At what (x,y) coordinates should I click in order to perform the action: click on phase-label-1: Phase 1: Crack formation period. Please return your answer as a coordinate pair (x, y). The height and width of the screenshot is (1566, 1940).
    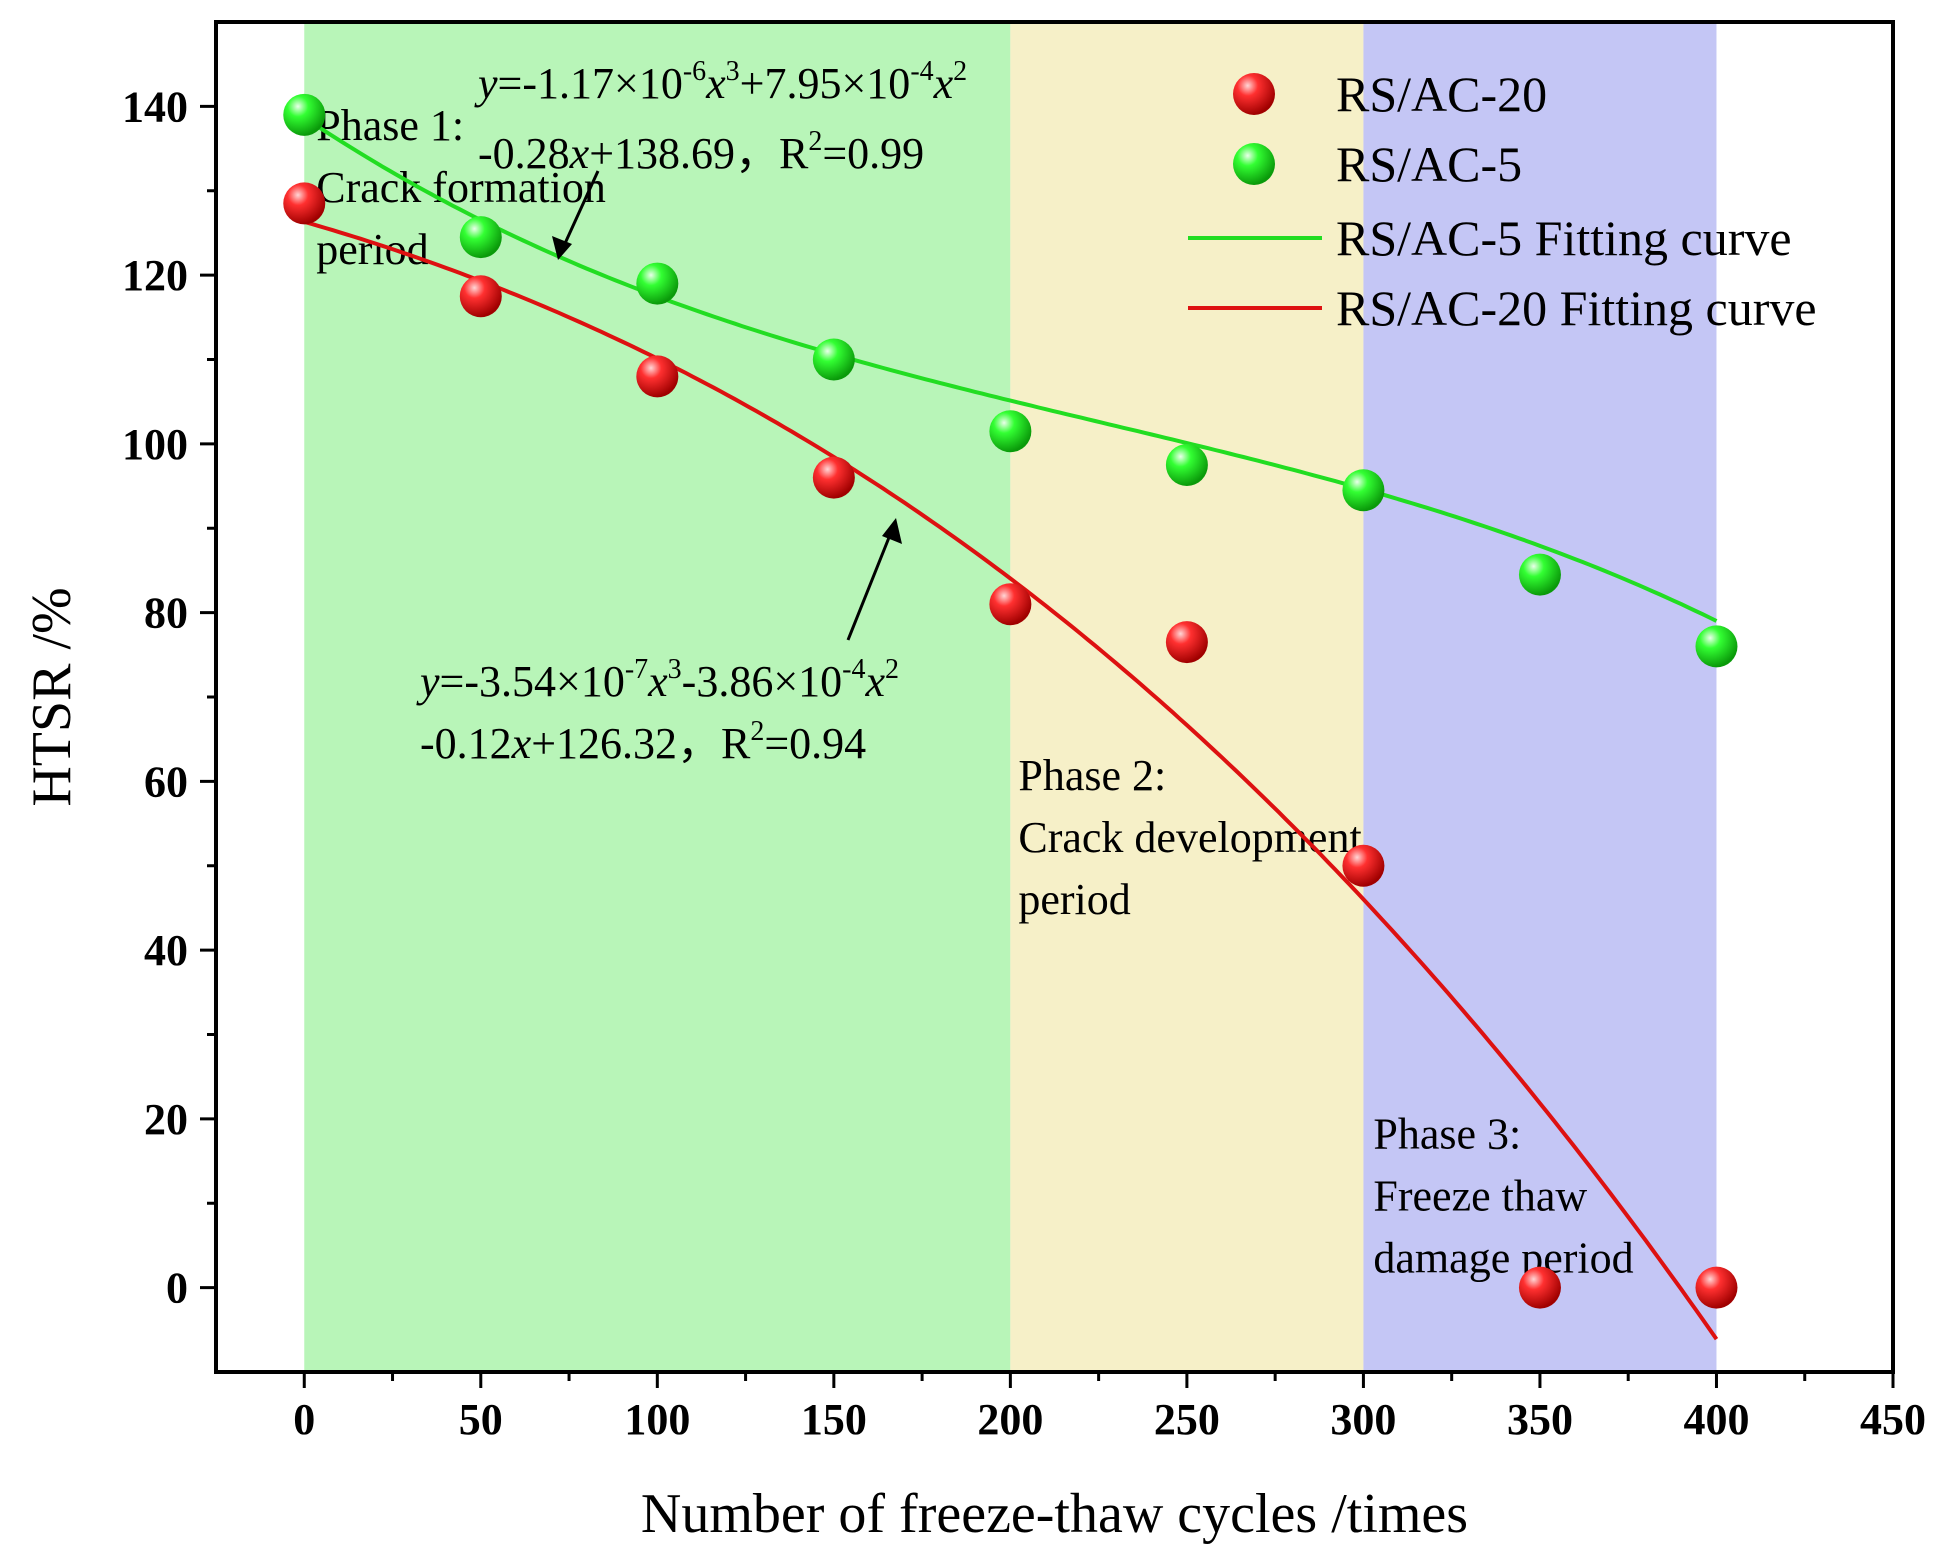
    Looking at the image, I should click on (461, 187).